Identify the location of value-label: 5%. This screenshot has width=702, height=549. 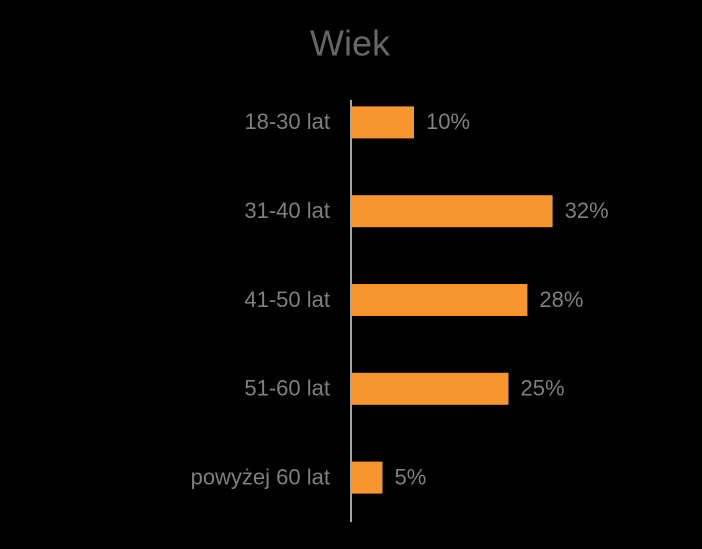
(411, 476).